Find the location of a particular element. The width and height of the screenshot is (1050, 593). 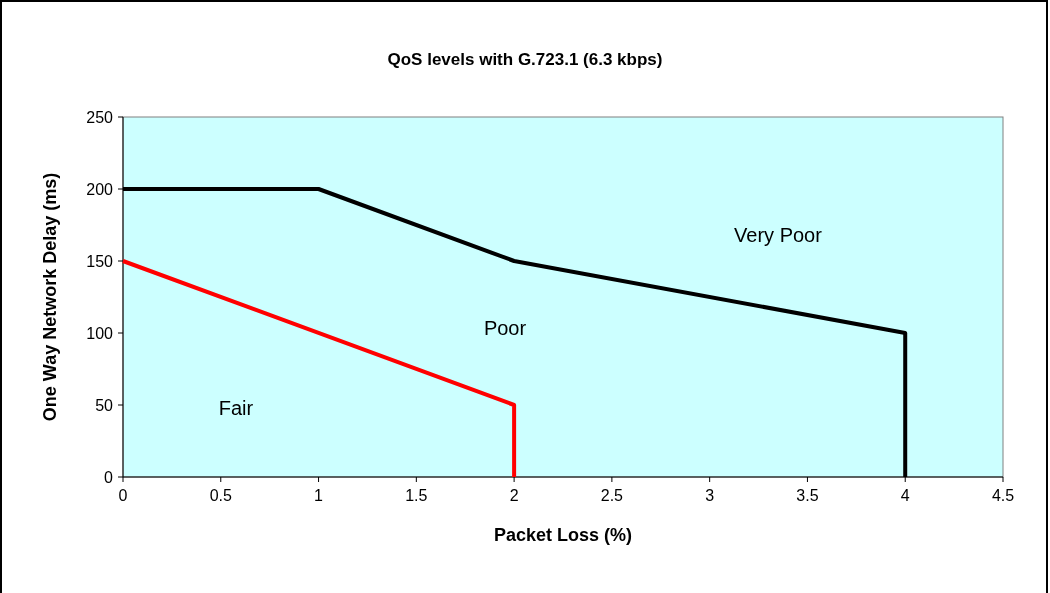

y-tick-label: 50 is located at coordinates (104, 405).